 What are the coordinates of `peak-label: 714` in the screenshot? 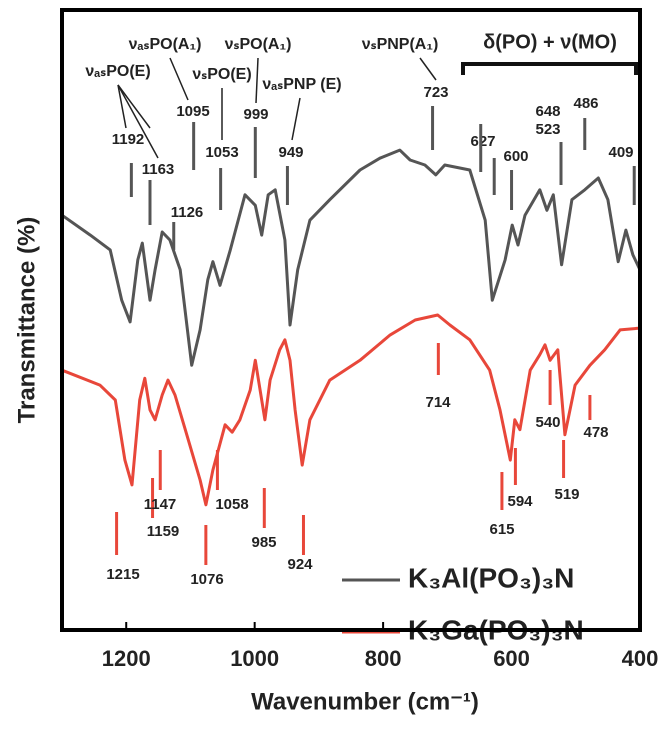 It's located at (438, 402).